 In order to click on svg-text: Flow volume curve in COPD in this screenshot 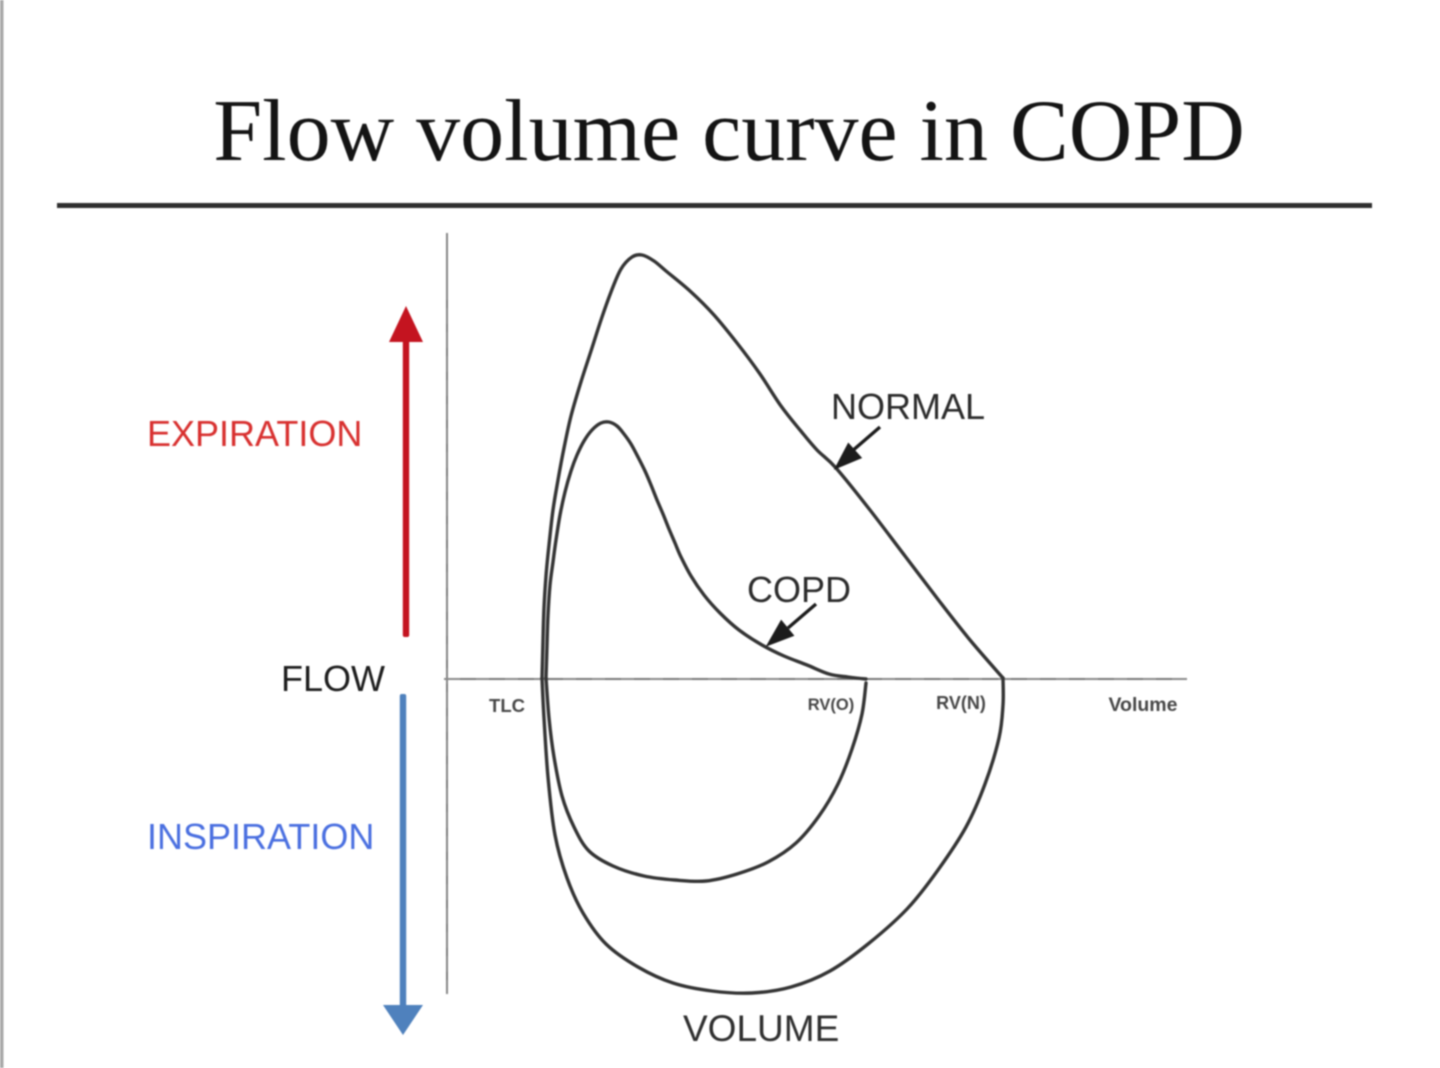, I will do `click(729, 131)`.